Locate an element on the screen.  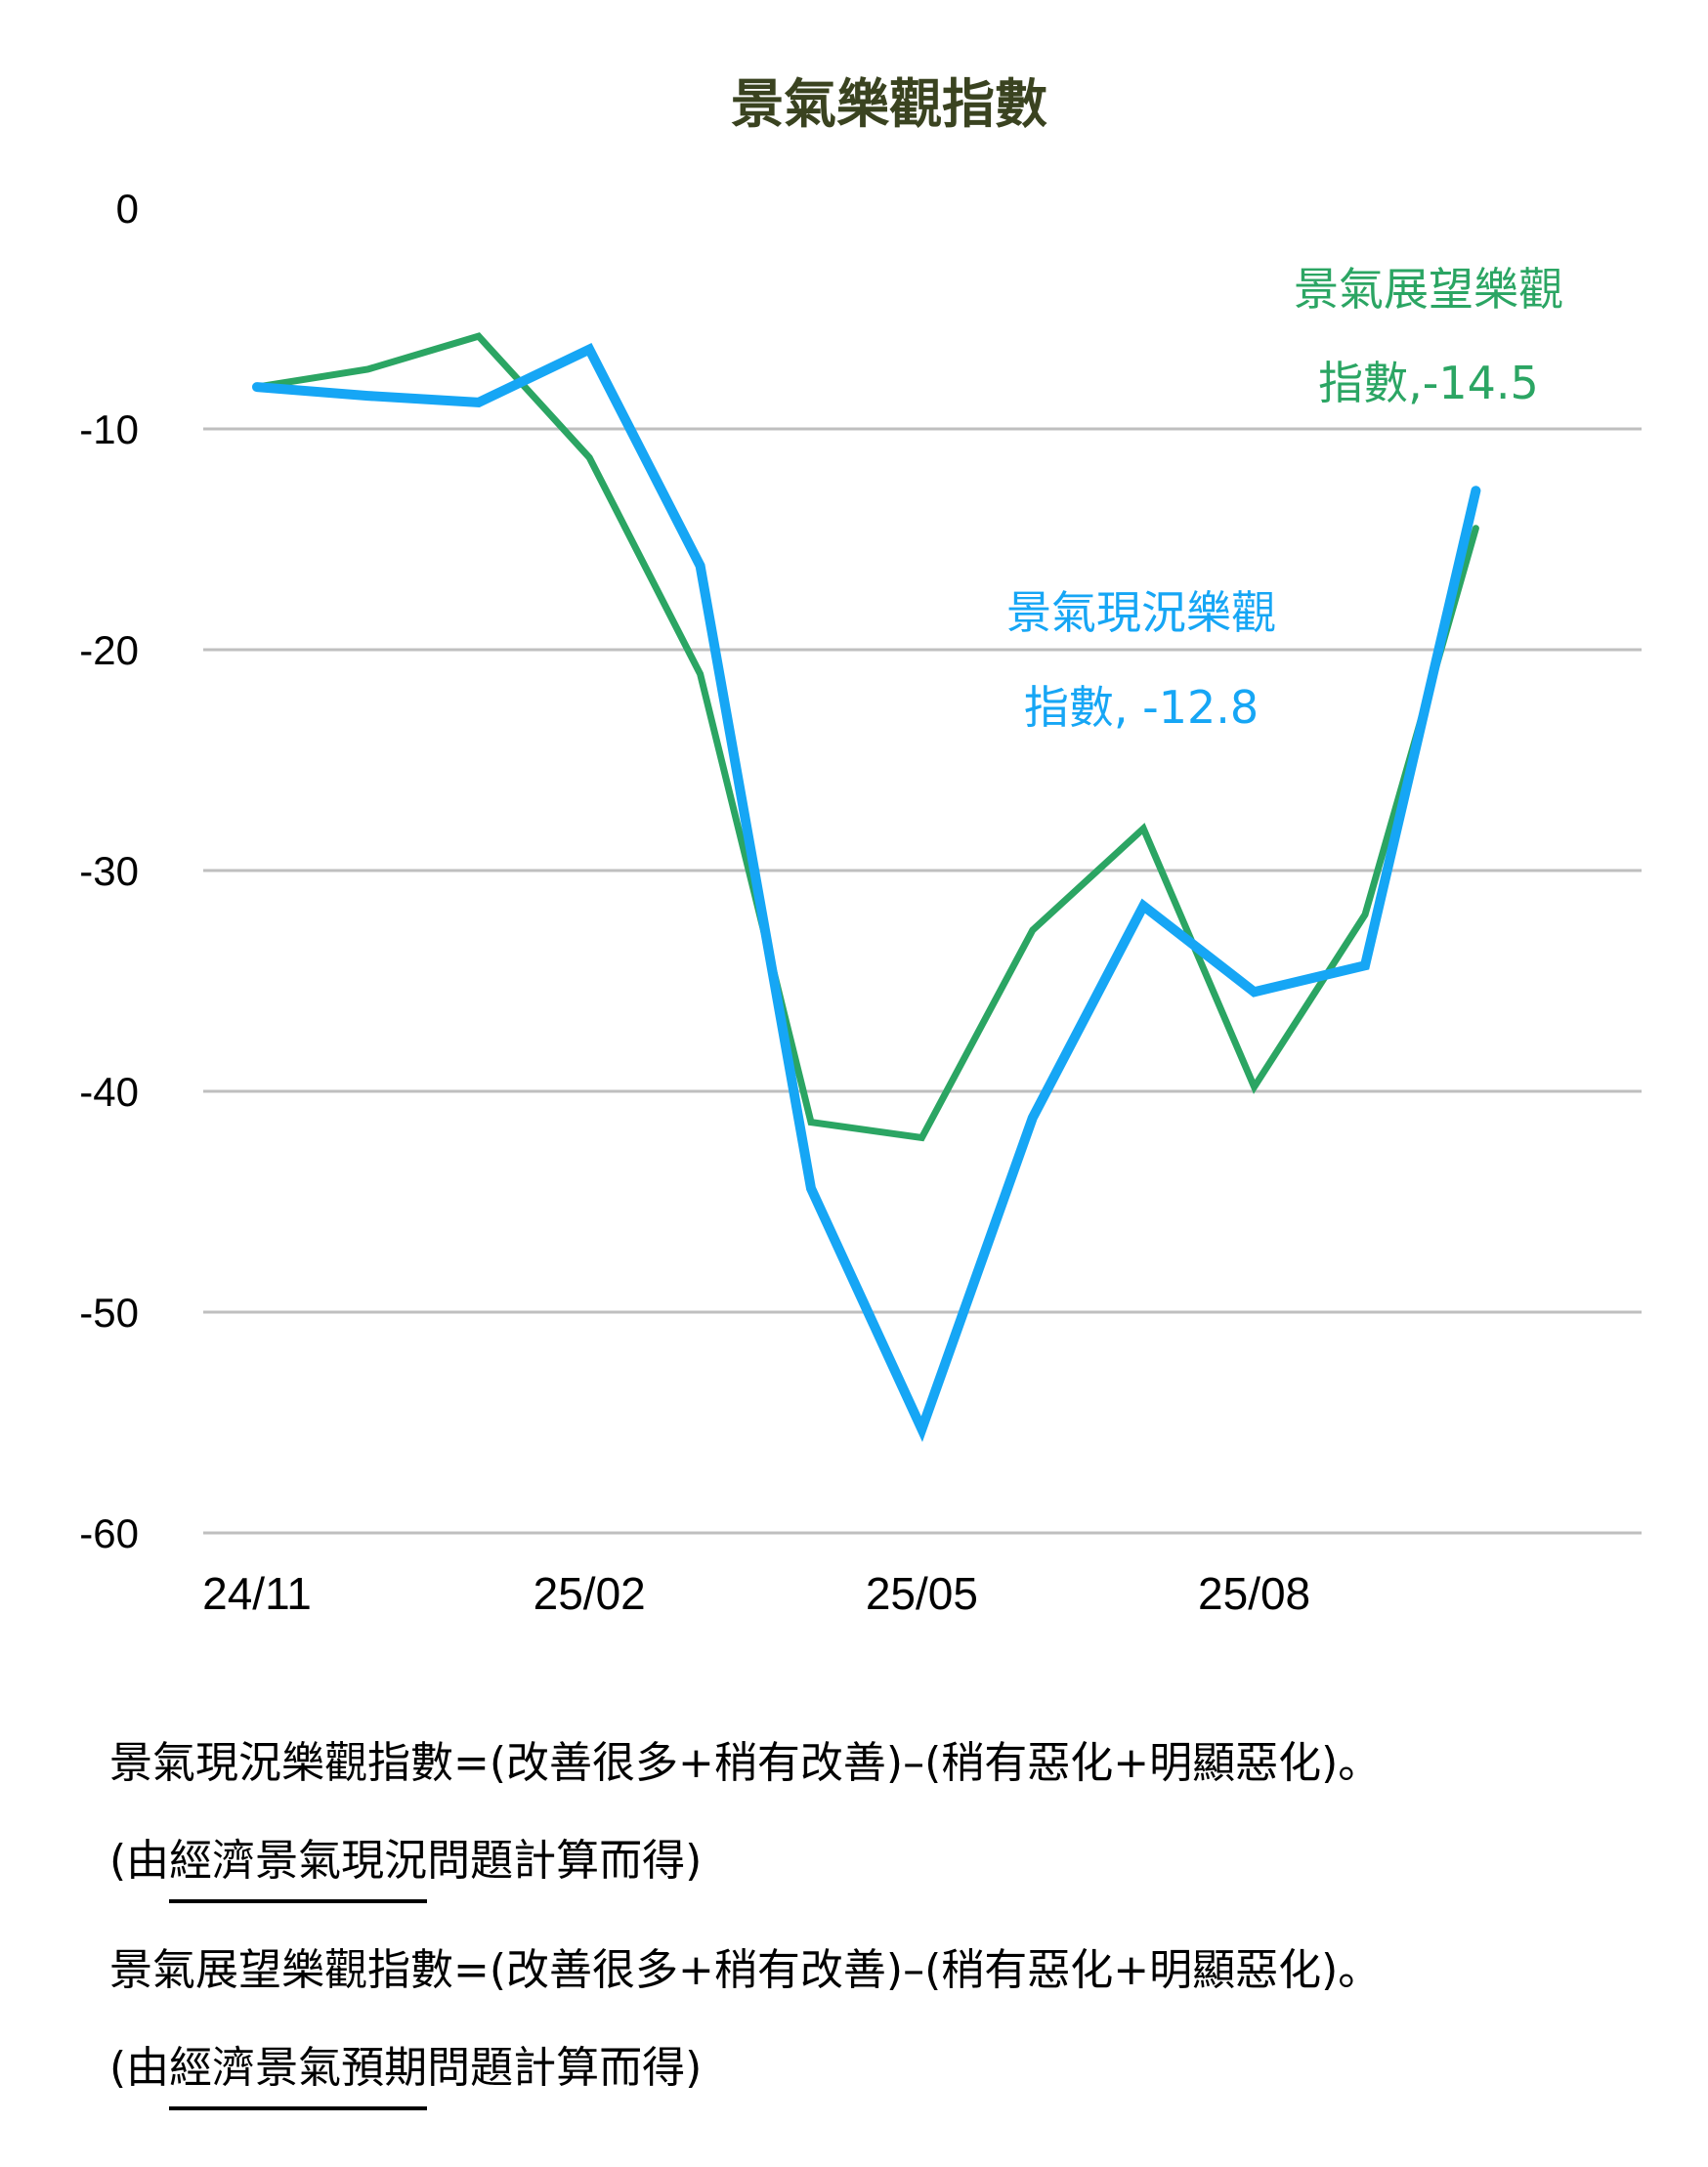
y-tick-label: -40 is located at coordinates (109, 1092).